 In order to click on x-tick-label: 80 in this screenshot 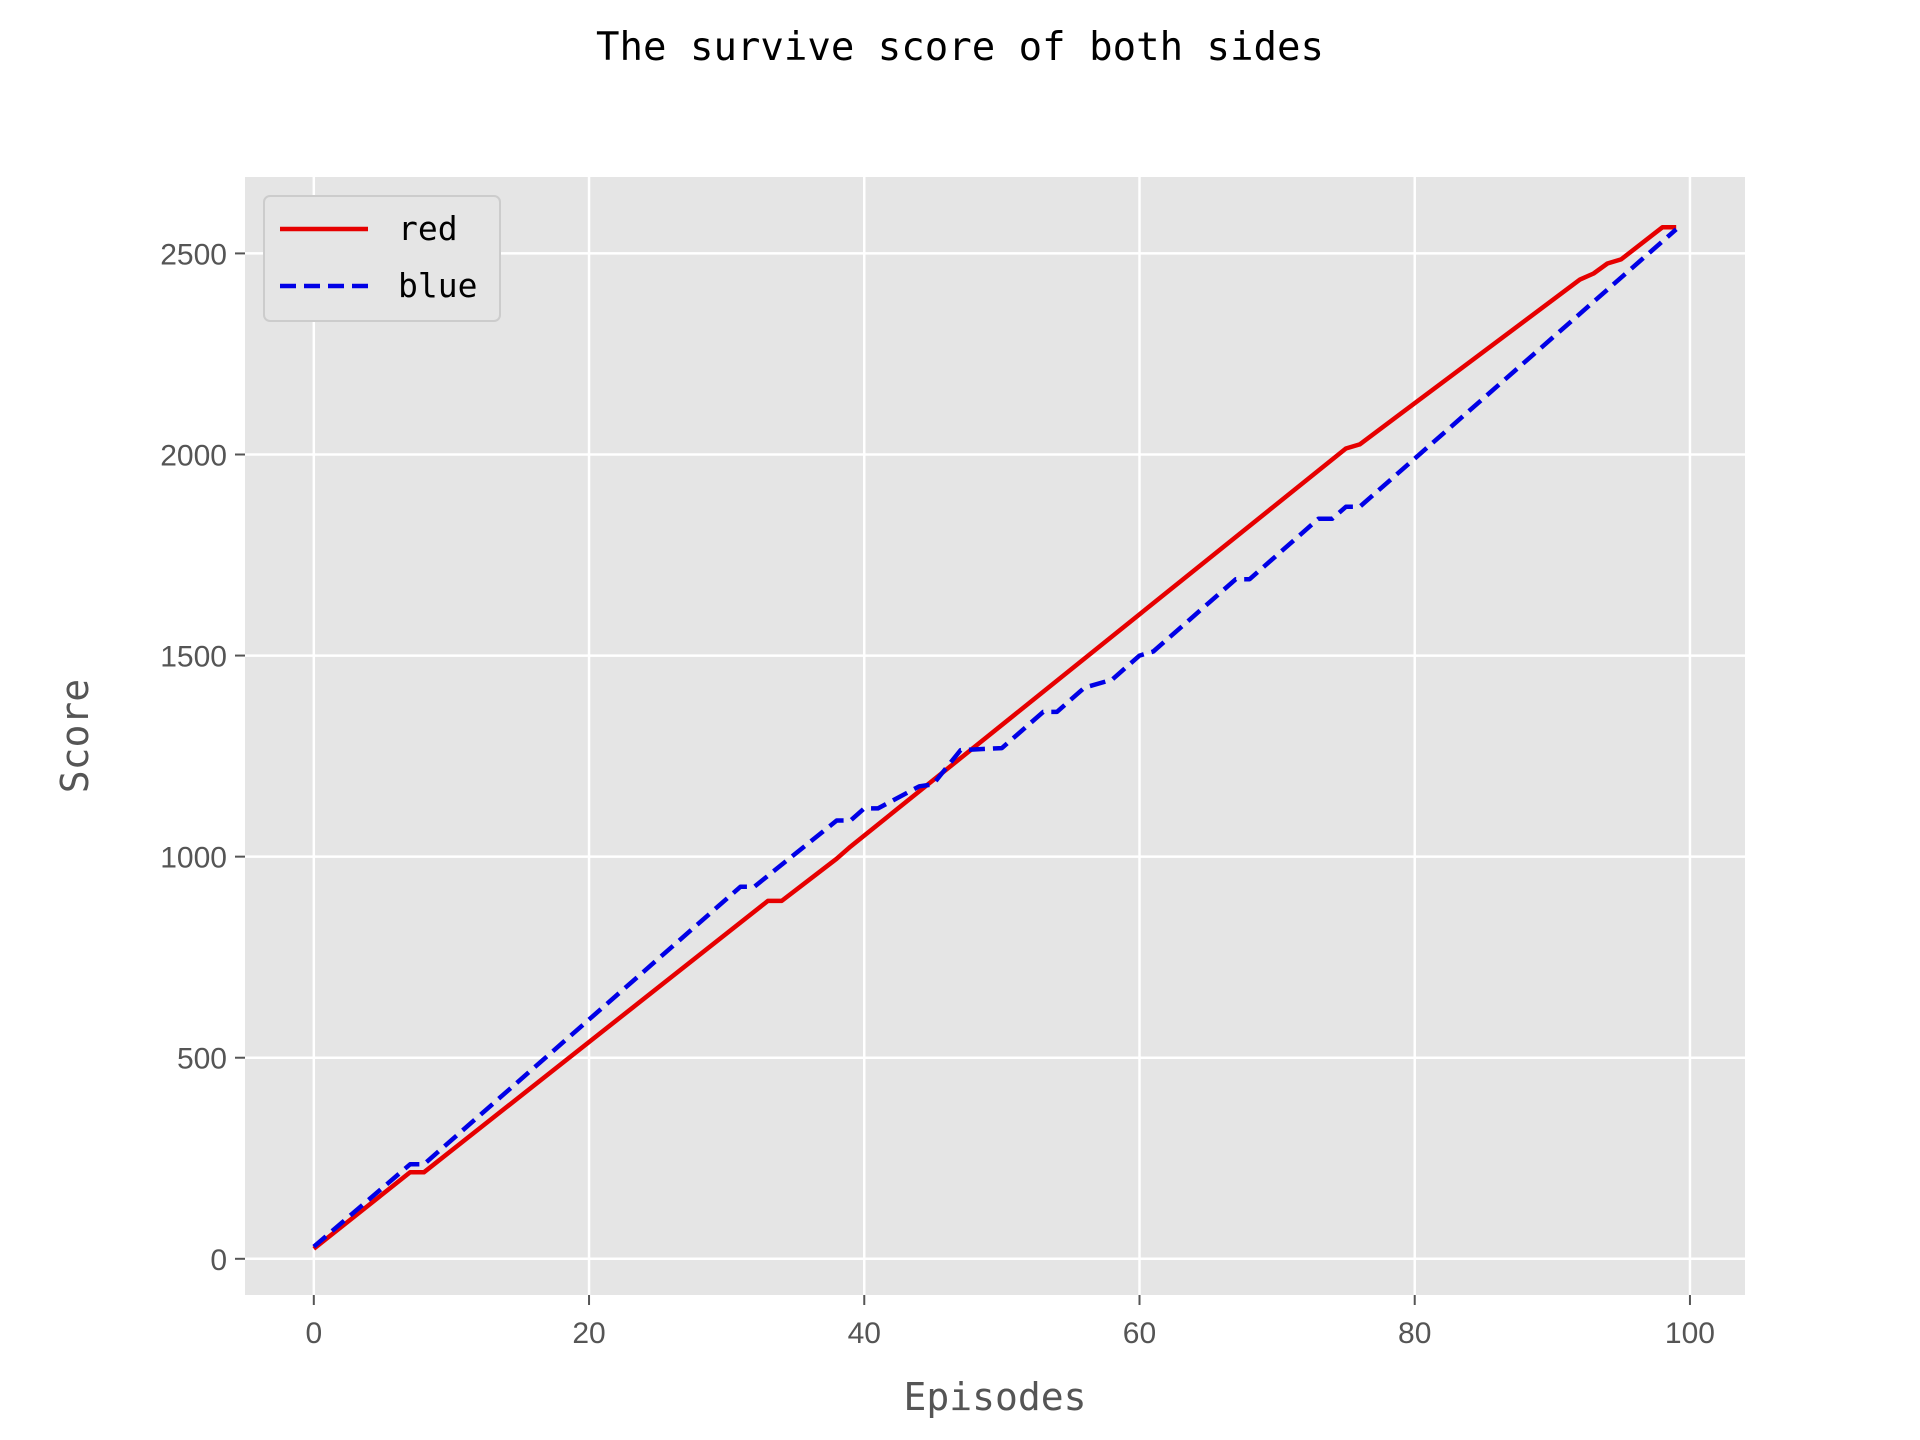, I will do `click(1414, 1333)`.